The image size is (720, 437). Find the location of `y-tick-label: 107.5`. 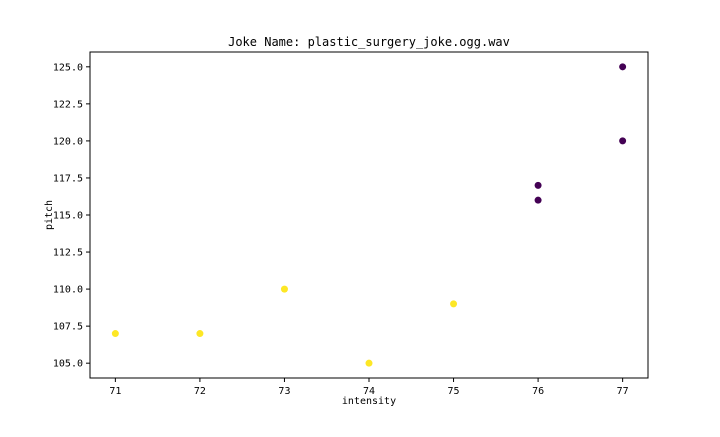

y-tick-label: 107.5 is located at coordinates (68, 327).